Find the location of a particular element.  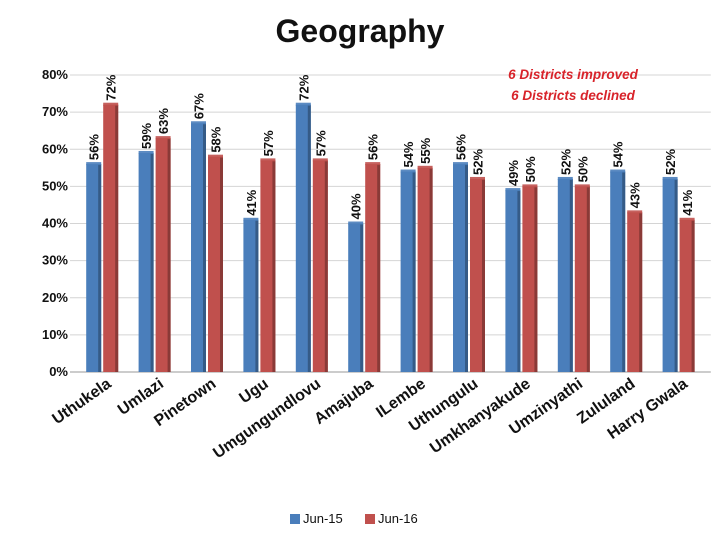

bar-jun-16-umlazi is located at coordinates (163, 255).